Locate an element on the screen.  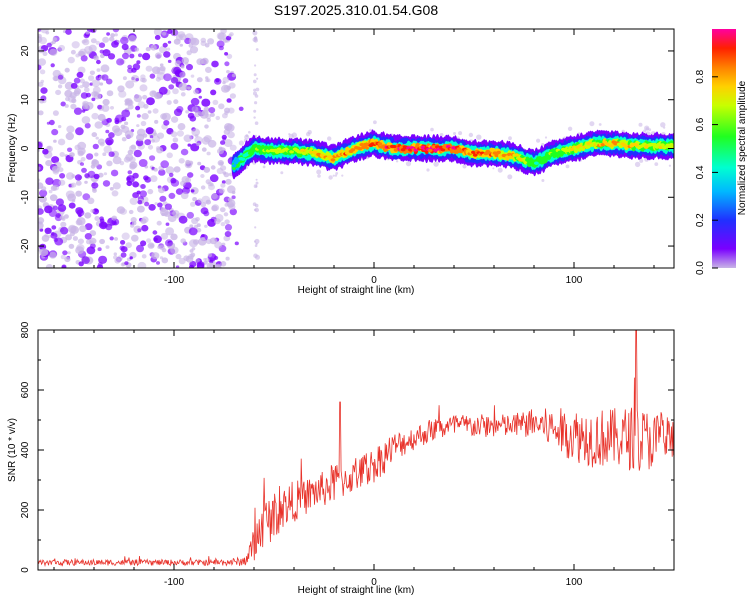
y-tick-label: 20 is located at coordinates (25, 51).